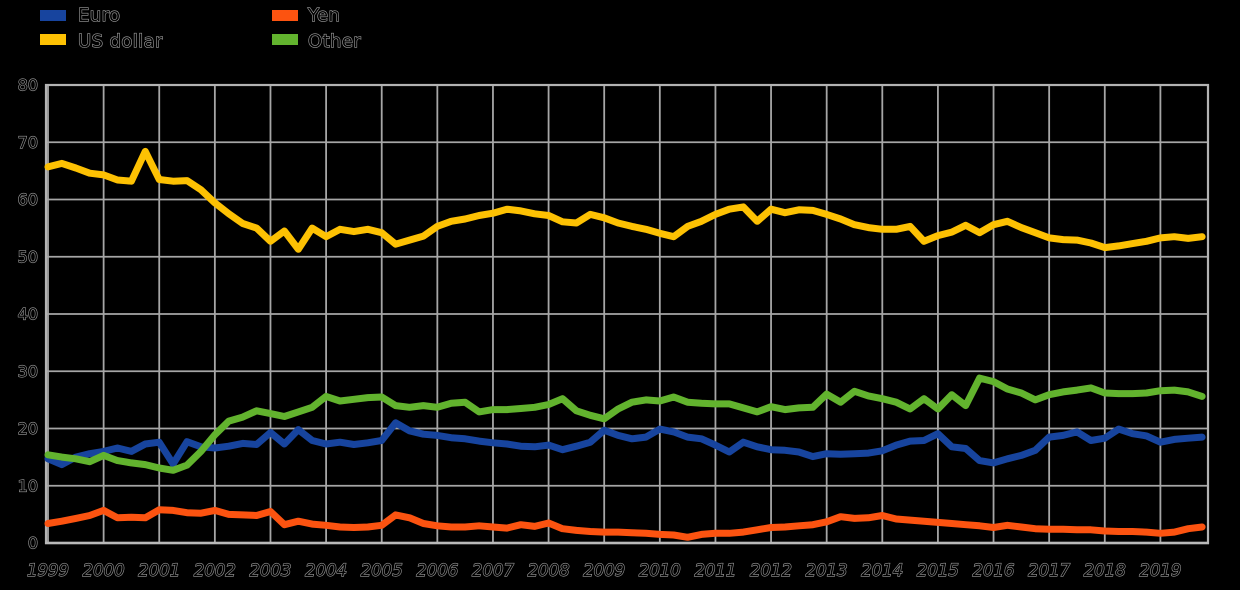  I want to click on x-axis-tick-label: 2000, so click(104, 570).